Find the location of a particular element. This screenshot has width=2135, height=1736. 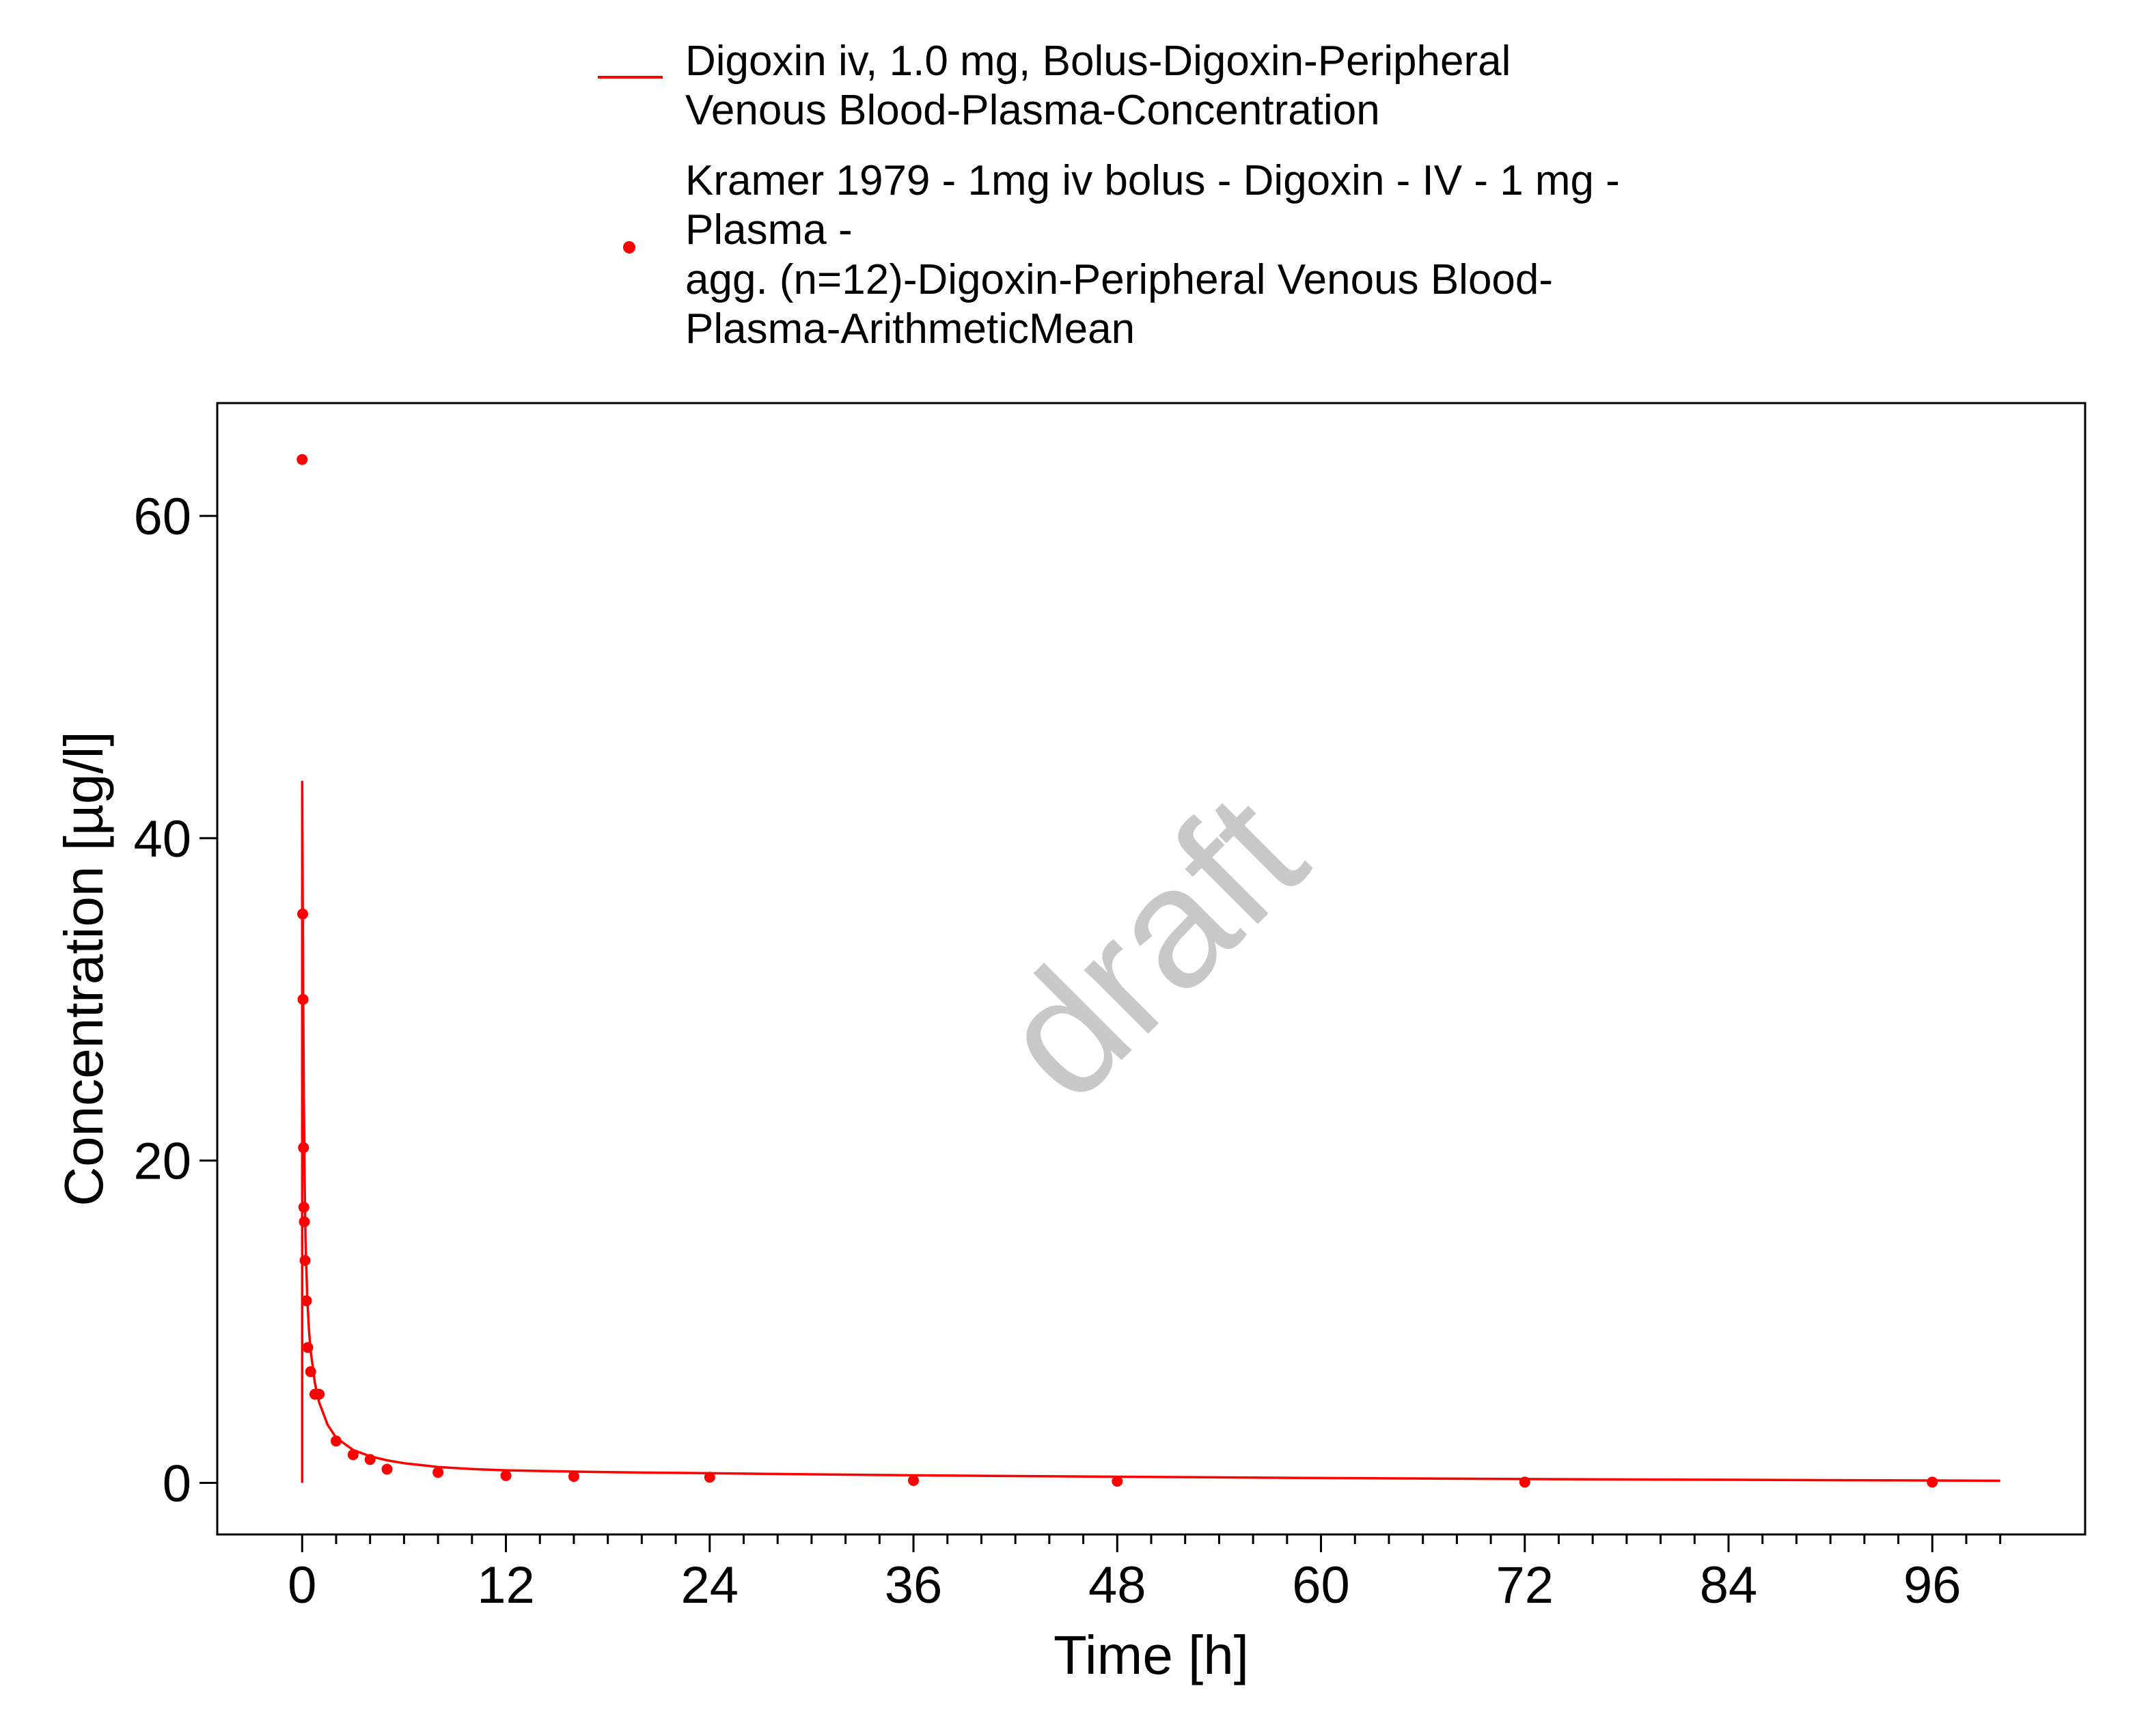

legend-entry-2-line-2: Plasma - is located at coordinates (769, 229).